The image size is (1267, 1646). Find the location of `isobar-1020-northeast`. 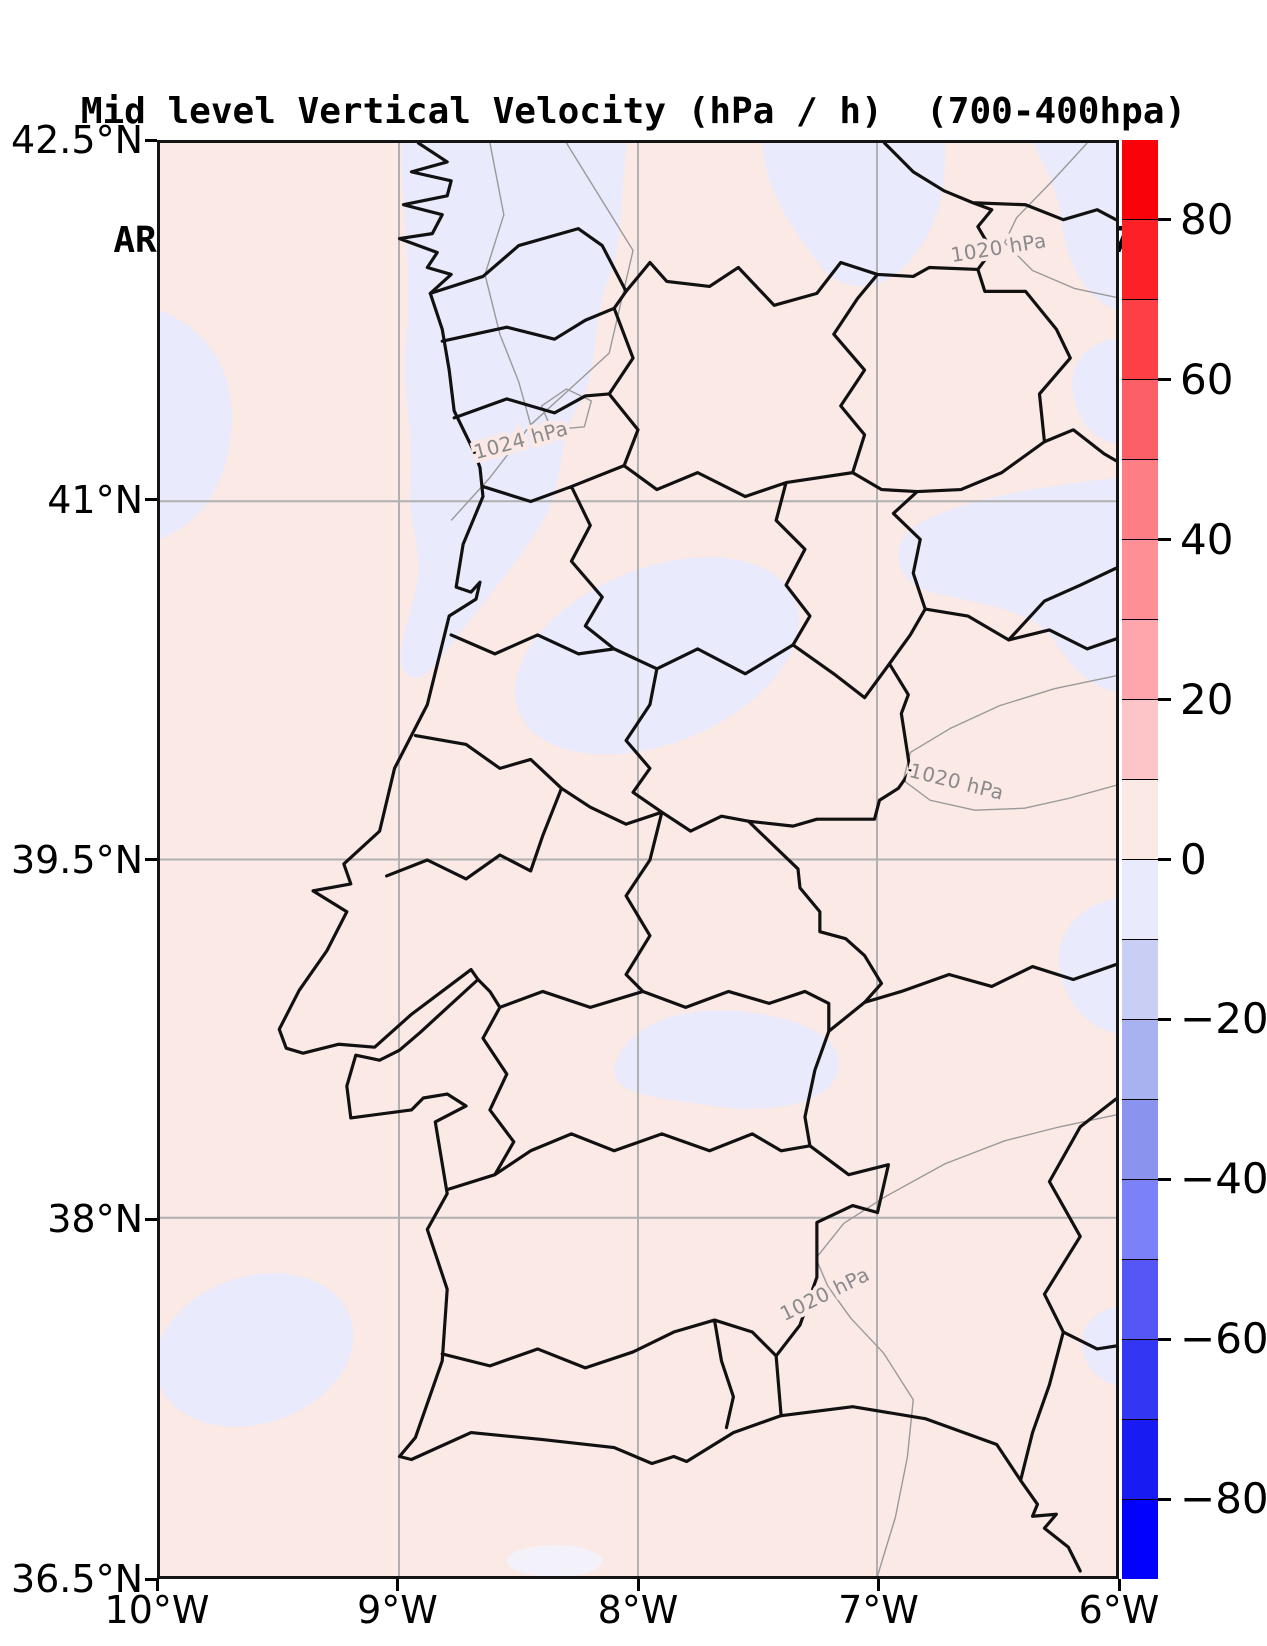

isobar-1020-northeast is located at coordinates (1060, 221).